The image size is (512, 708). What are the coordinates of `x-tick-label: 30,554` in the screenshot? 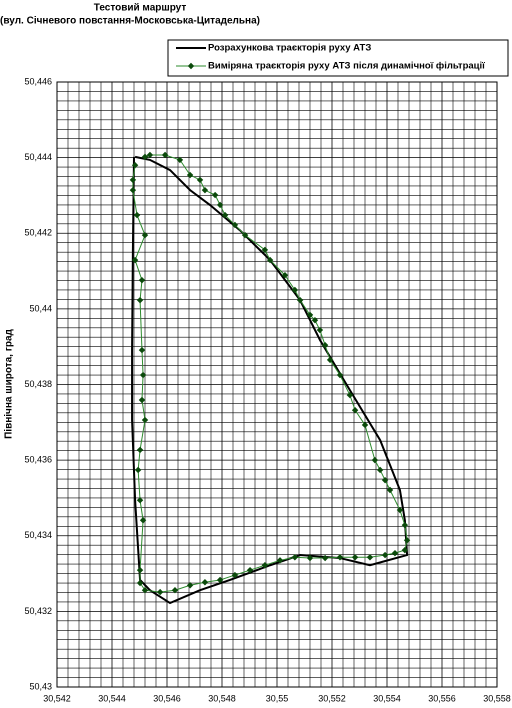 It's located at (387, 698).